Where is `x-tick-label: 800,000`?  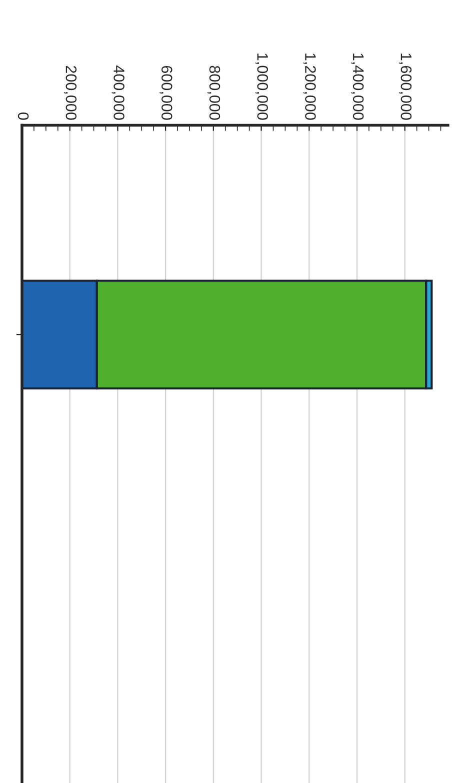
x-tick-label: 800,000 is located at coordinates (214, 93).